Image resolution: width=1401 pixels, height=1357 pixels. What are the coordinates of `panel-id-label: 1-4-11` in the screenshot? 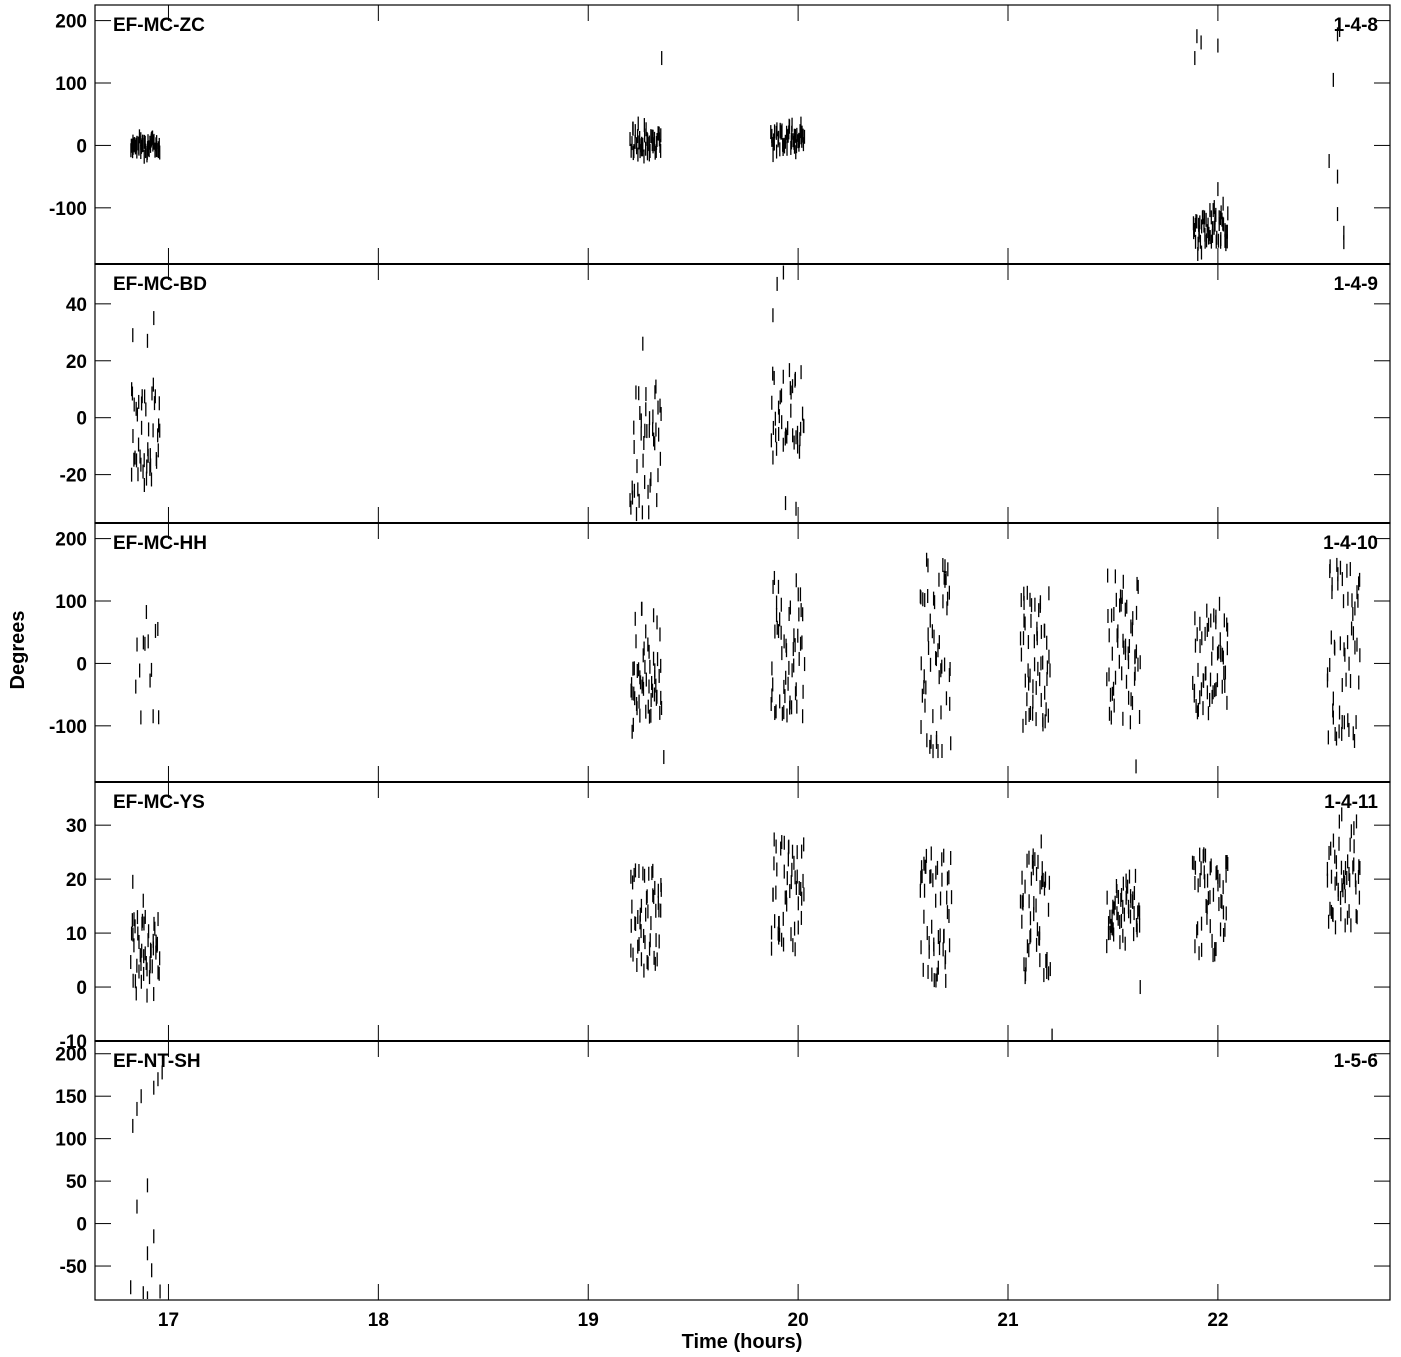 It's located at (1351, 802).